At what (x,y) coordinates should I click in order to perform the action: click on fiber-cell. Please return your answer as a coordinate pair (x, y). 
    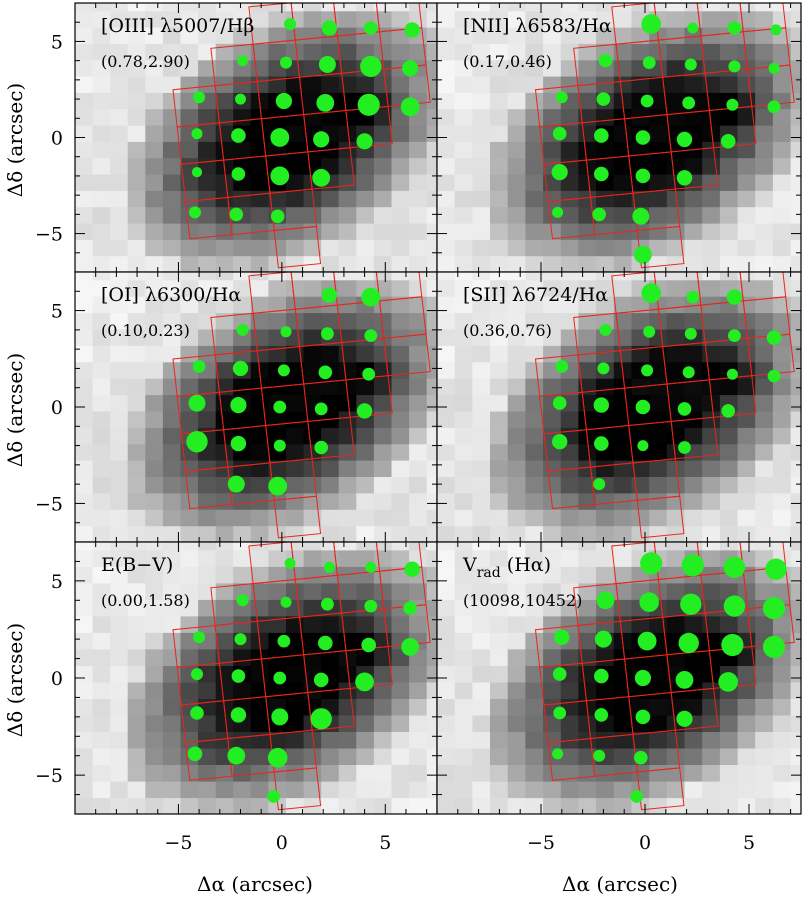
    Looking at the image, I should click on (369, 127).